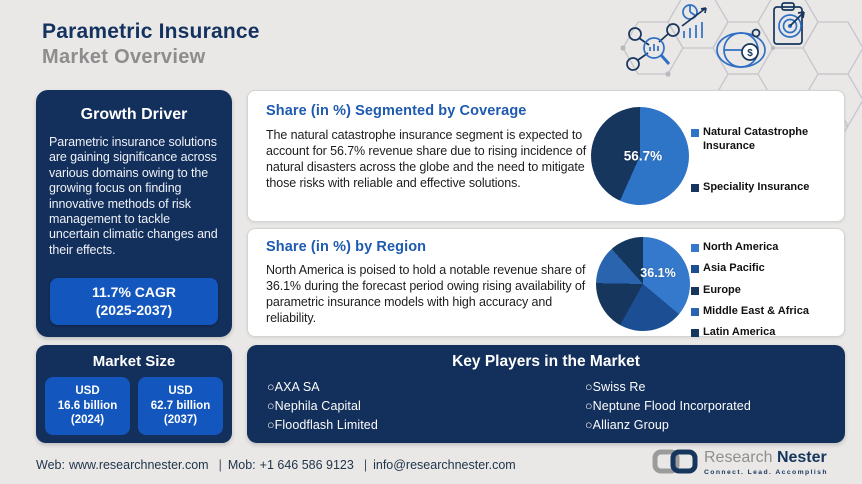 This screenshot has width=862, height=484. I want to click on legend-item: Middle East & Africa, so click(766, 312).